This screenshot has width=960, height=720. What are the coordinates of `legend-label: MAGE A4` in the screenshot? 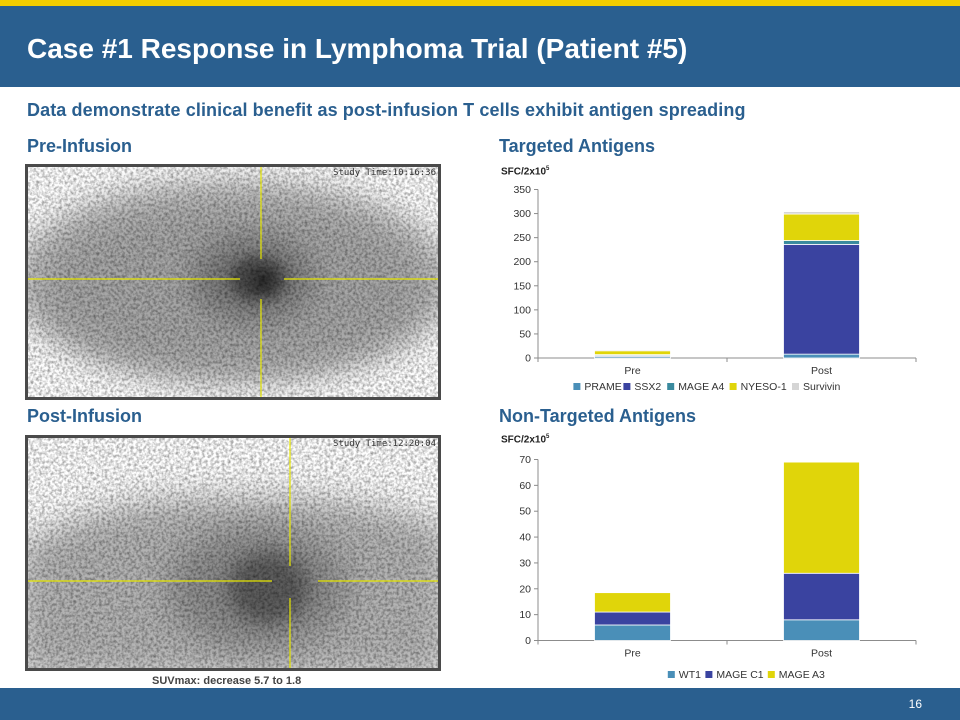 It's located at (701, 387).